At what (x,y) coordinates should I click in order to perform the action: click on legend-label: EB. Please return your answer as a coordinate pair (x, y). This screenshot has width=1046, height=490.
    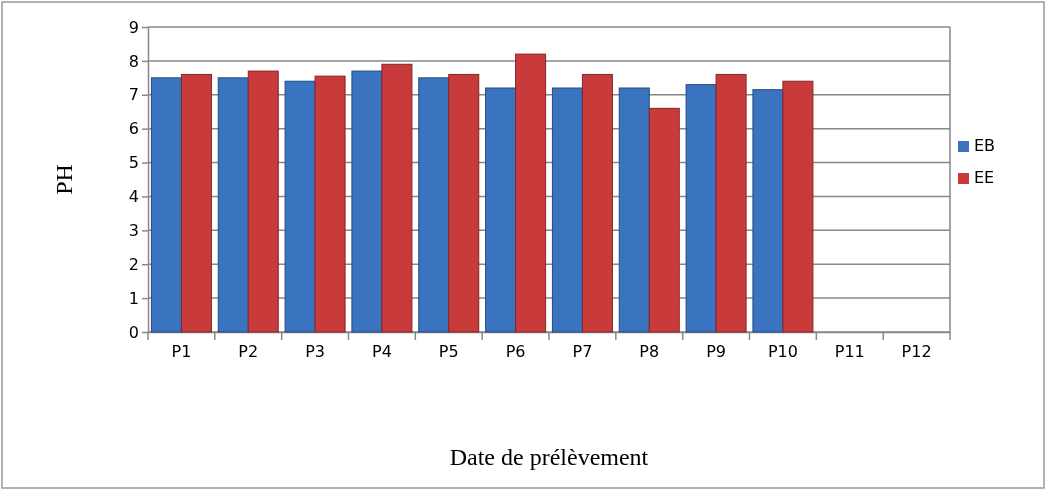
    Looking at the image, I should click on (985, 145).